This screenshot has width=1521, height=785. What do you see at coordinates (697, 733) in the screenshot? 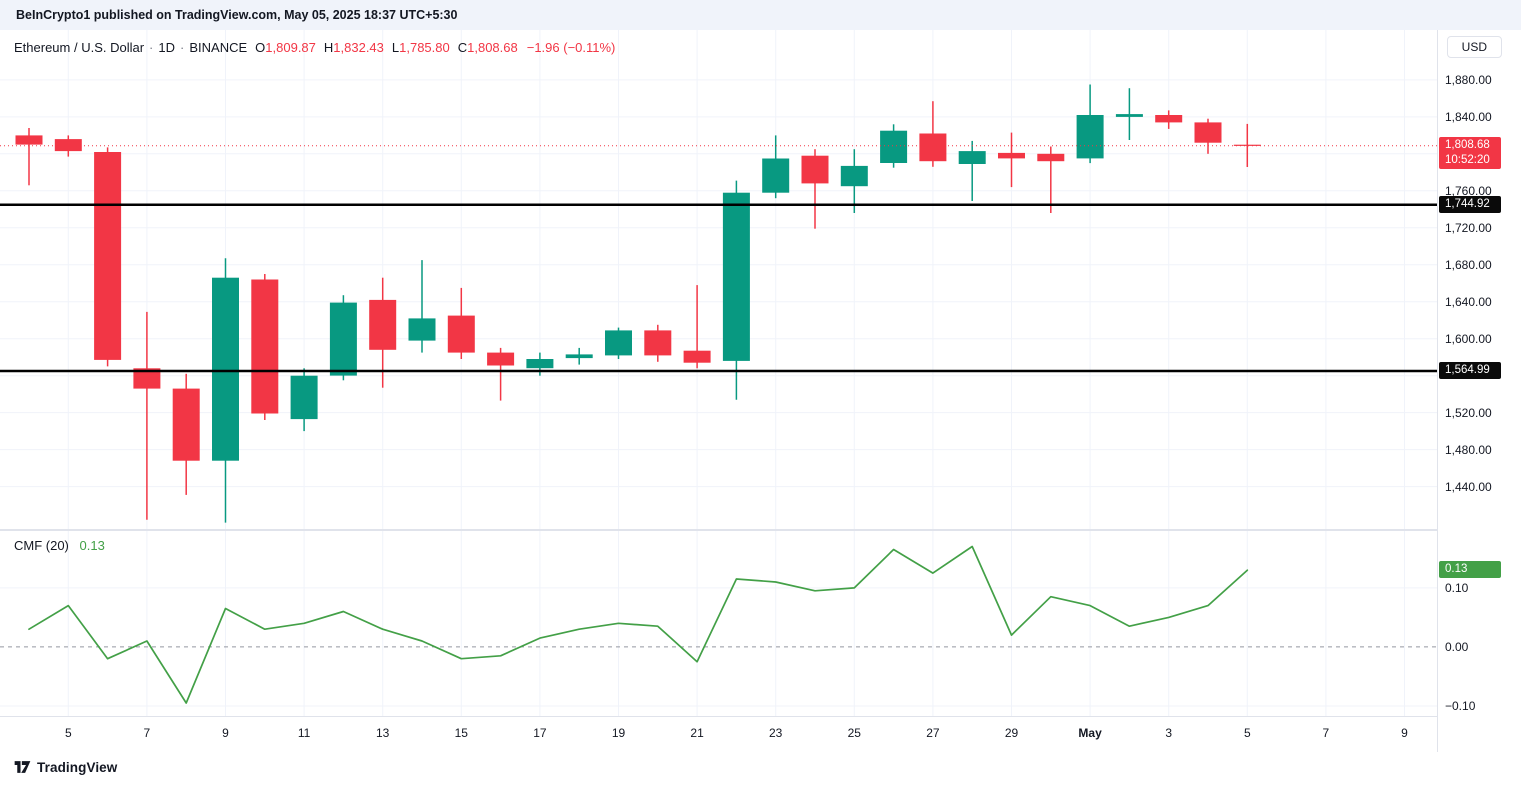
I see `time-tick-label: 21` at bounding box center [697, 733].